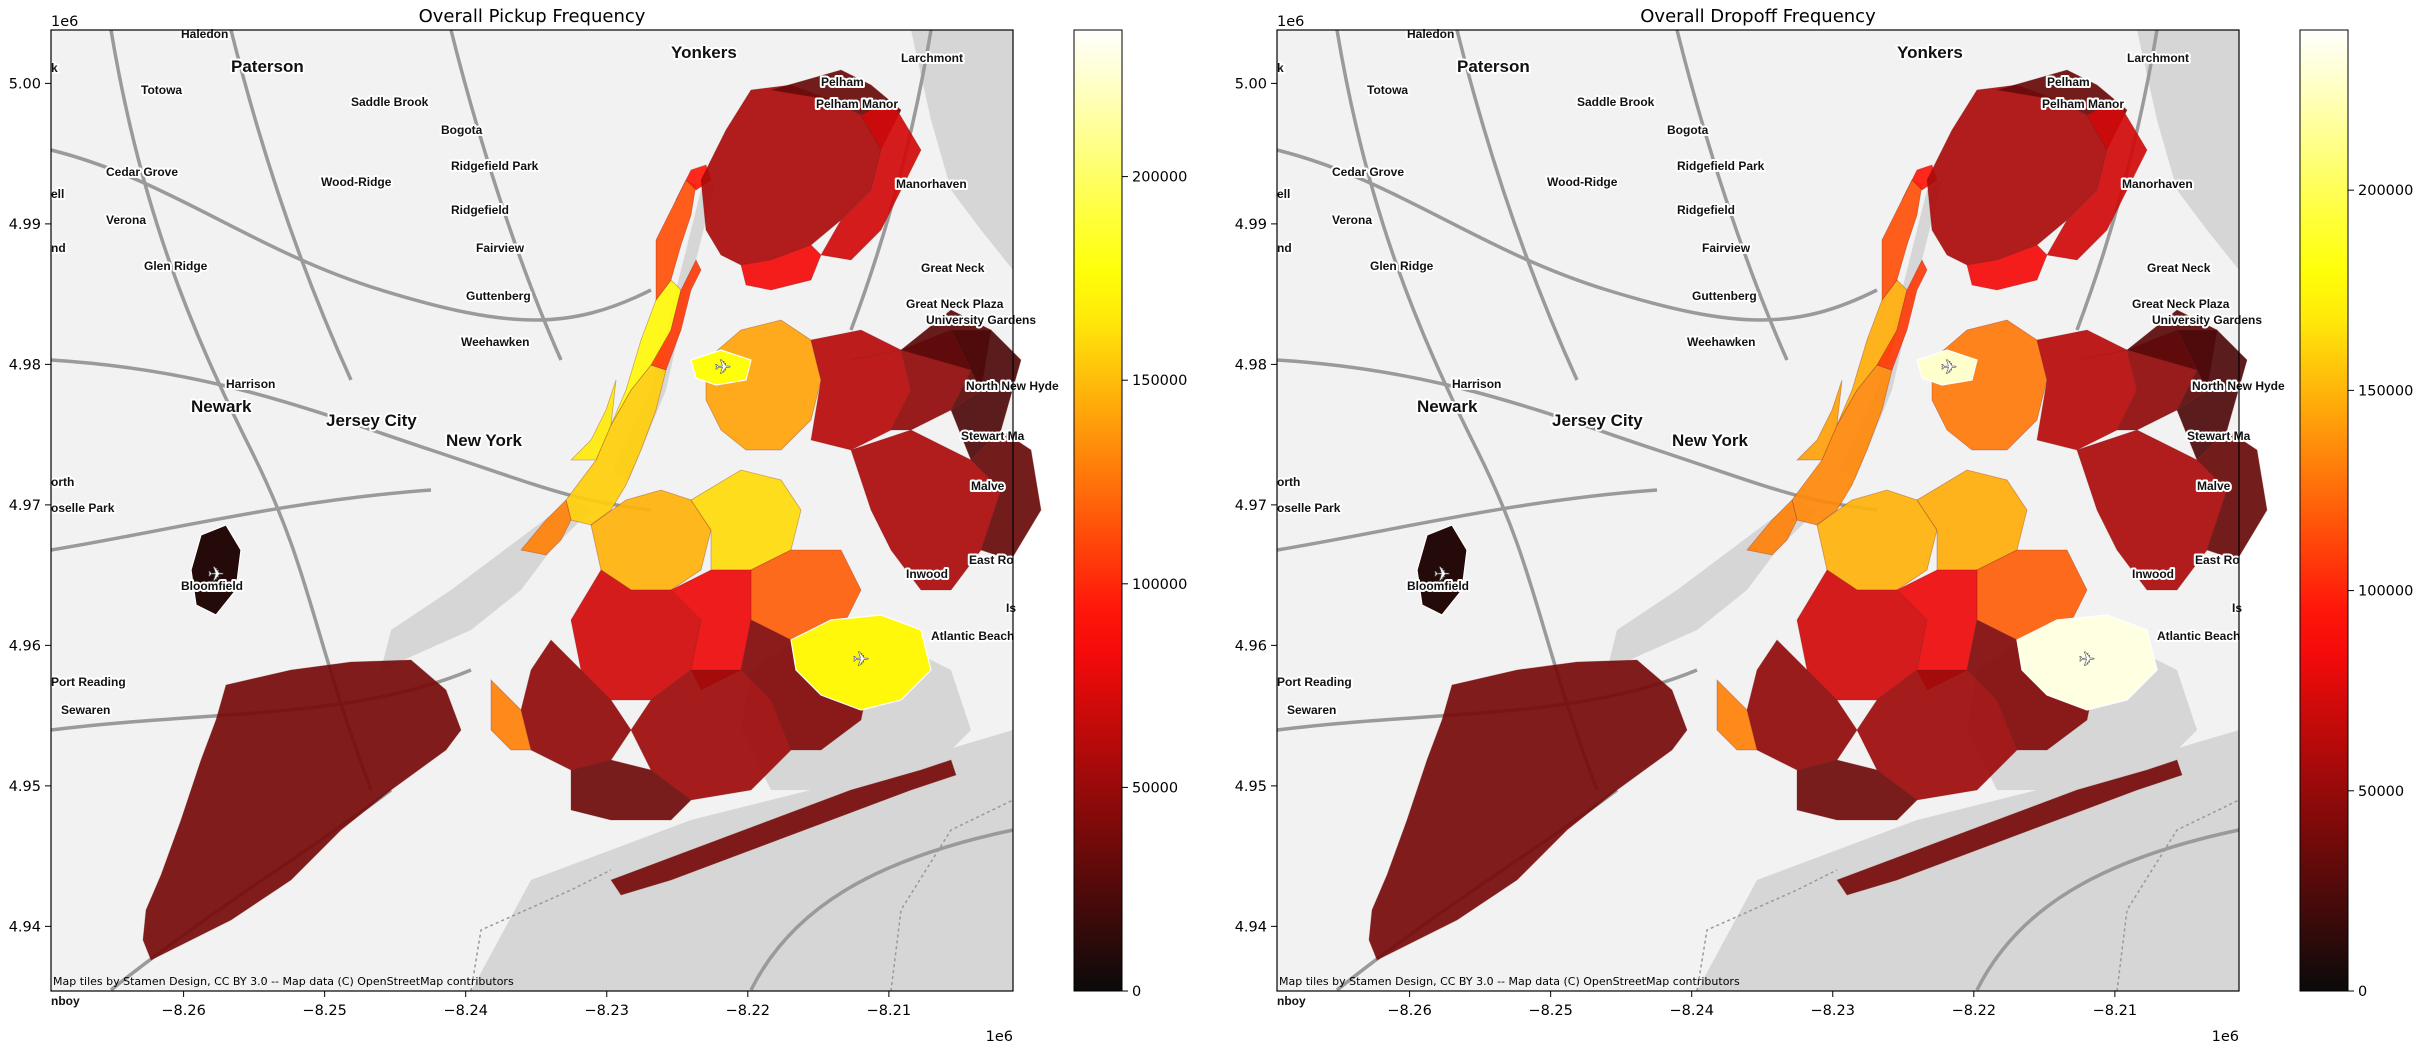  Describe the element at coordinates (1251, 646) in the screenshot. I see `dropoff-y-tick-label: 4.96` at that location.